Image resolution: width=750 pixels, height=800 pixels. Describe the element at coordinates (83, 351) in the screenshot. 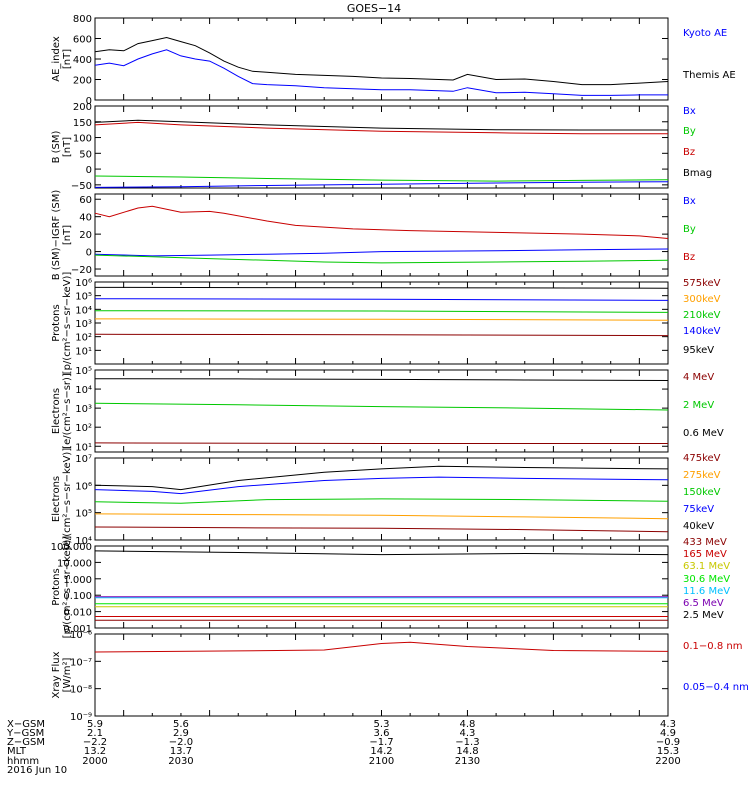

I see `y-tick-label: 10¹` at that location.